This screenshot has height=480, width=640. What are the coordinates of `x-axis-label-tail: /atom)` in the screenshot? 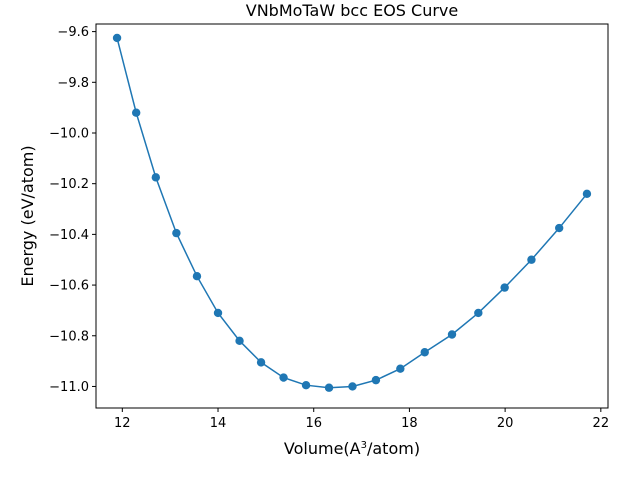 It's located at (393, 448).